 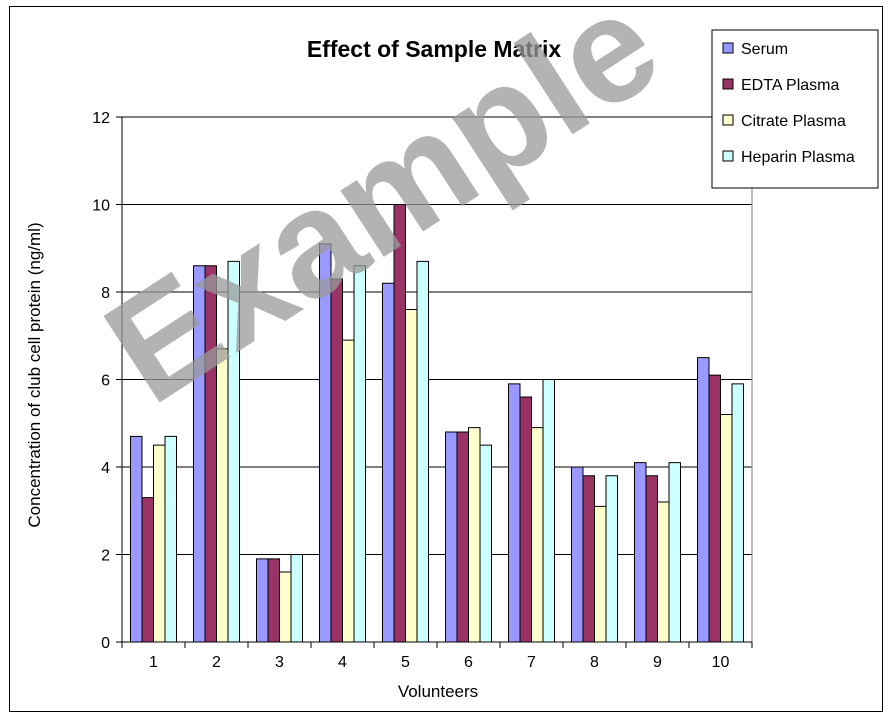 What do you see at coordinates (101, 118) in the screenshot?
I see `y-tick-label: 12` at bounding box center [101, 118].